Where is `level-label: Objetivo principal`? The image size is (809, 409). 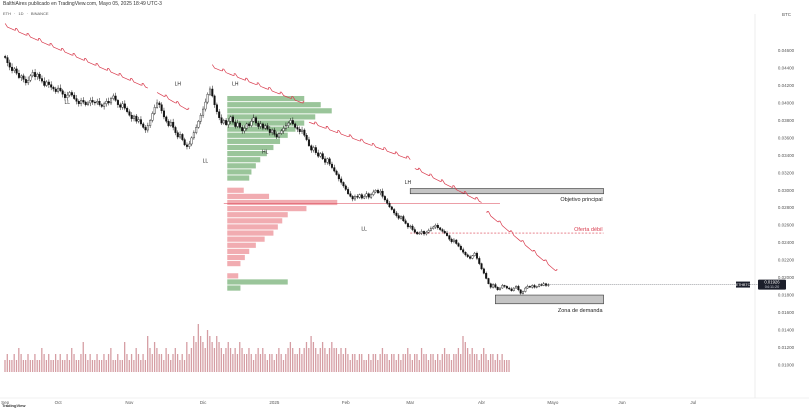
level-label: Objetivo principal is located at coordinates (581, 200).